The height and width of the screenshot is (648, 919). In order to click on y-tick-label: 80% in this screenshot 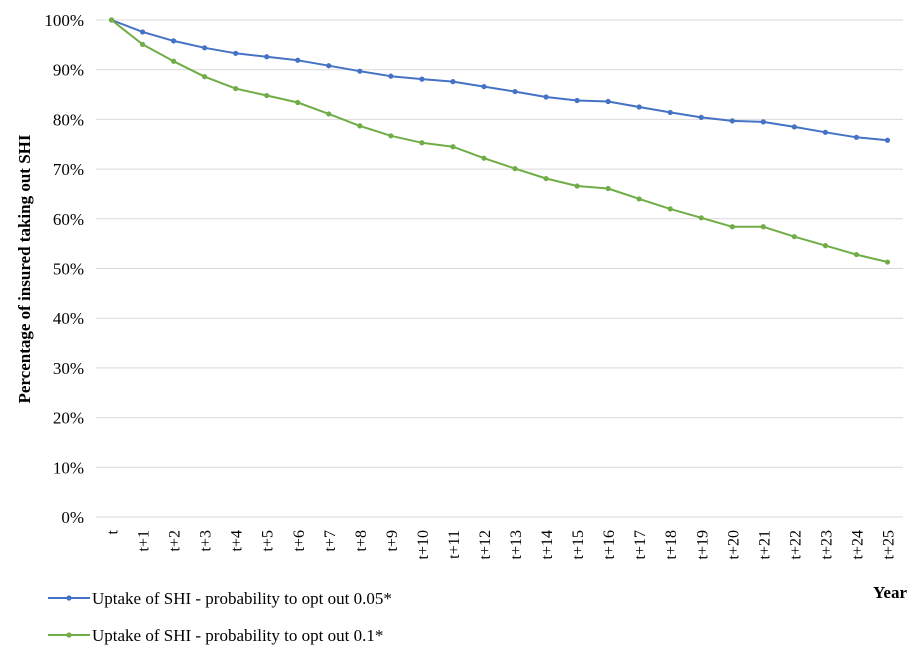, I will do `click(68, 119)`.